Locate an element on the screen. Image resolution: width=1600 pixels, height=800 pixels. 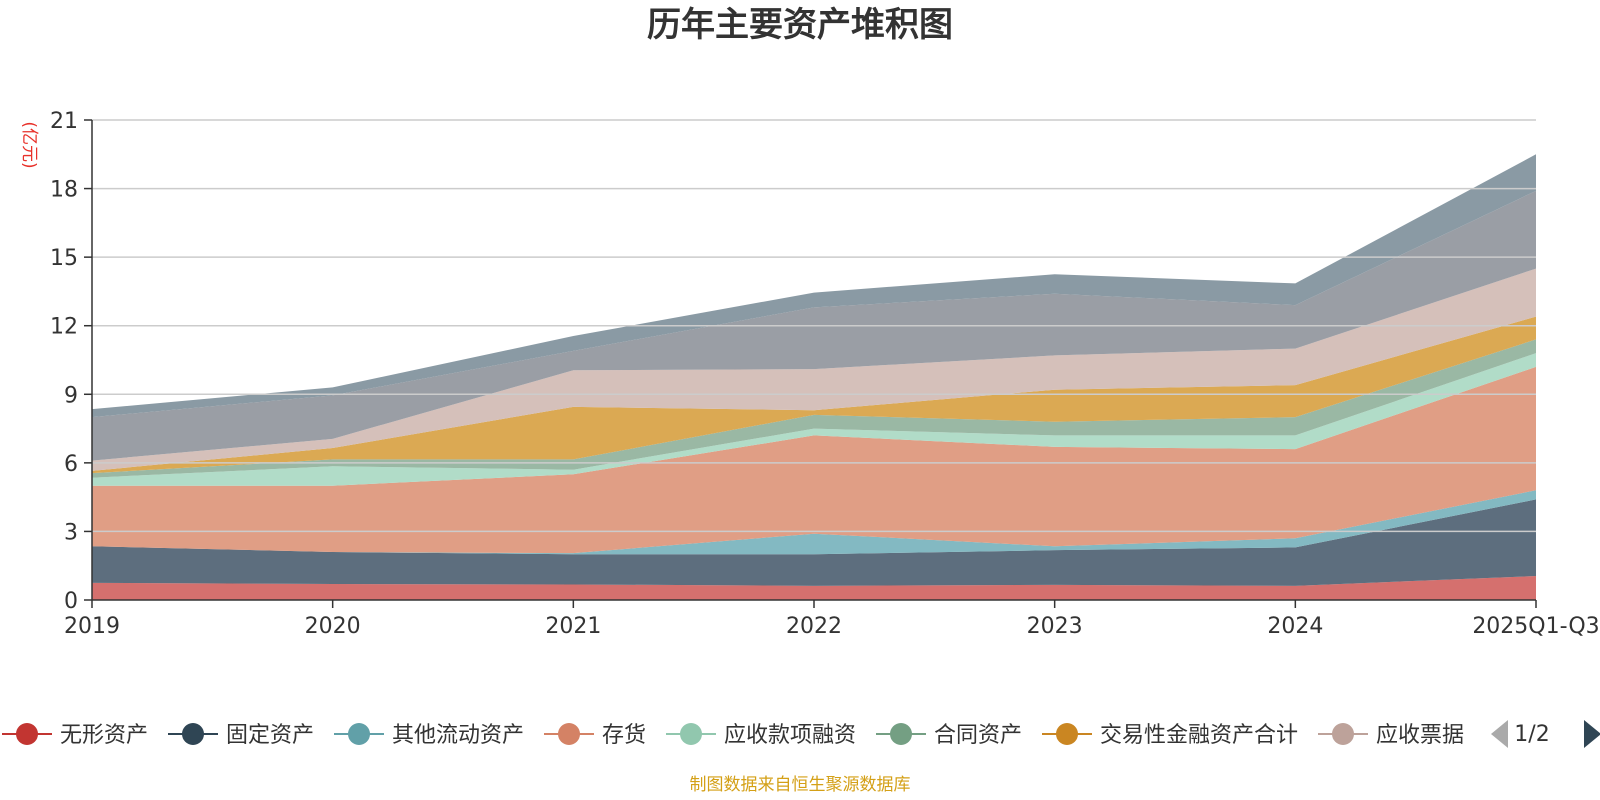
y-axis-label: (亿元) is located at coordinates (29, 144).